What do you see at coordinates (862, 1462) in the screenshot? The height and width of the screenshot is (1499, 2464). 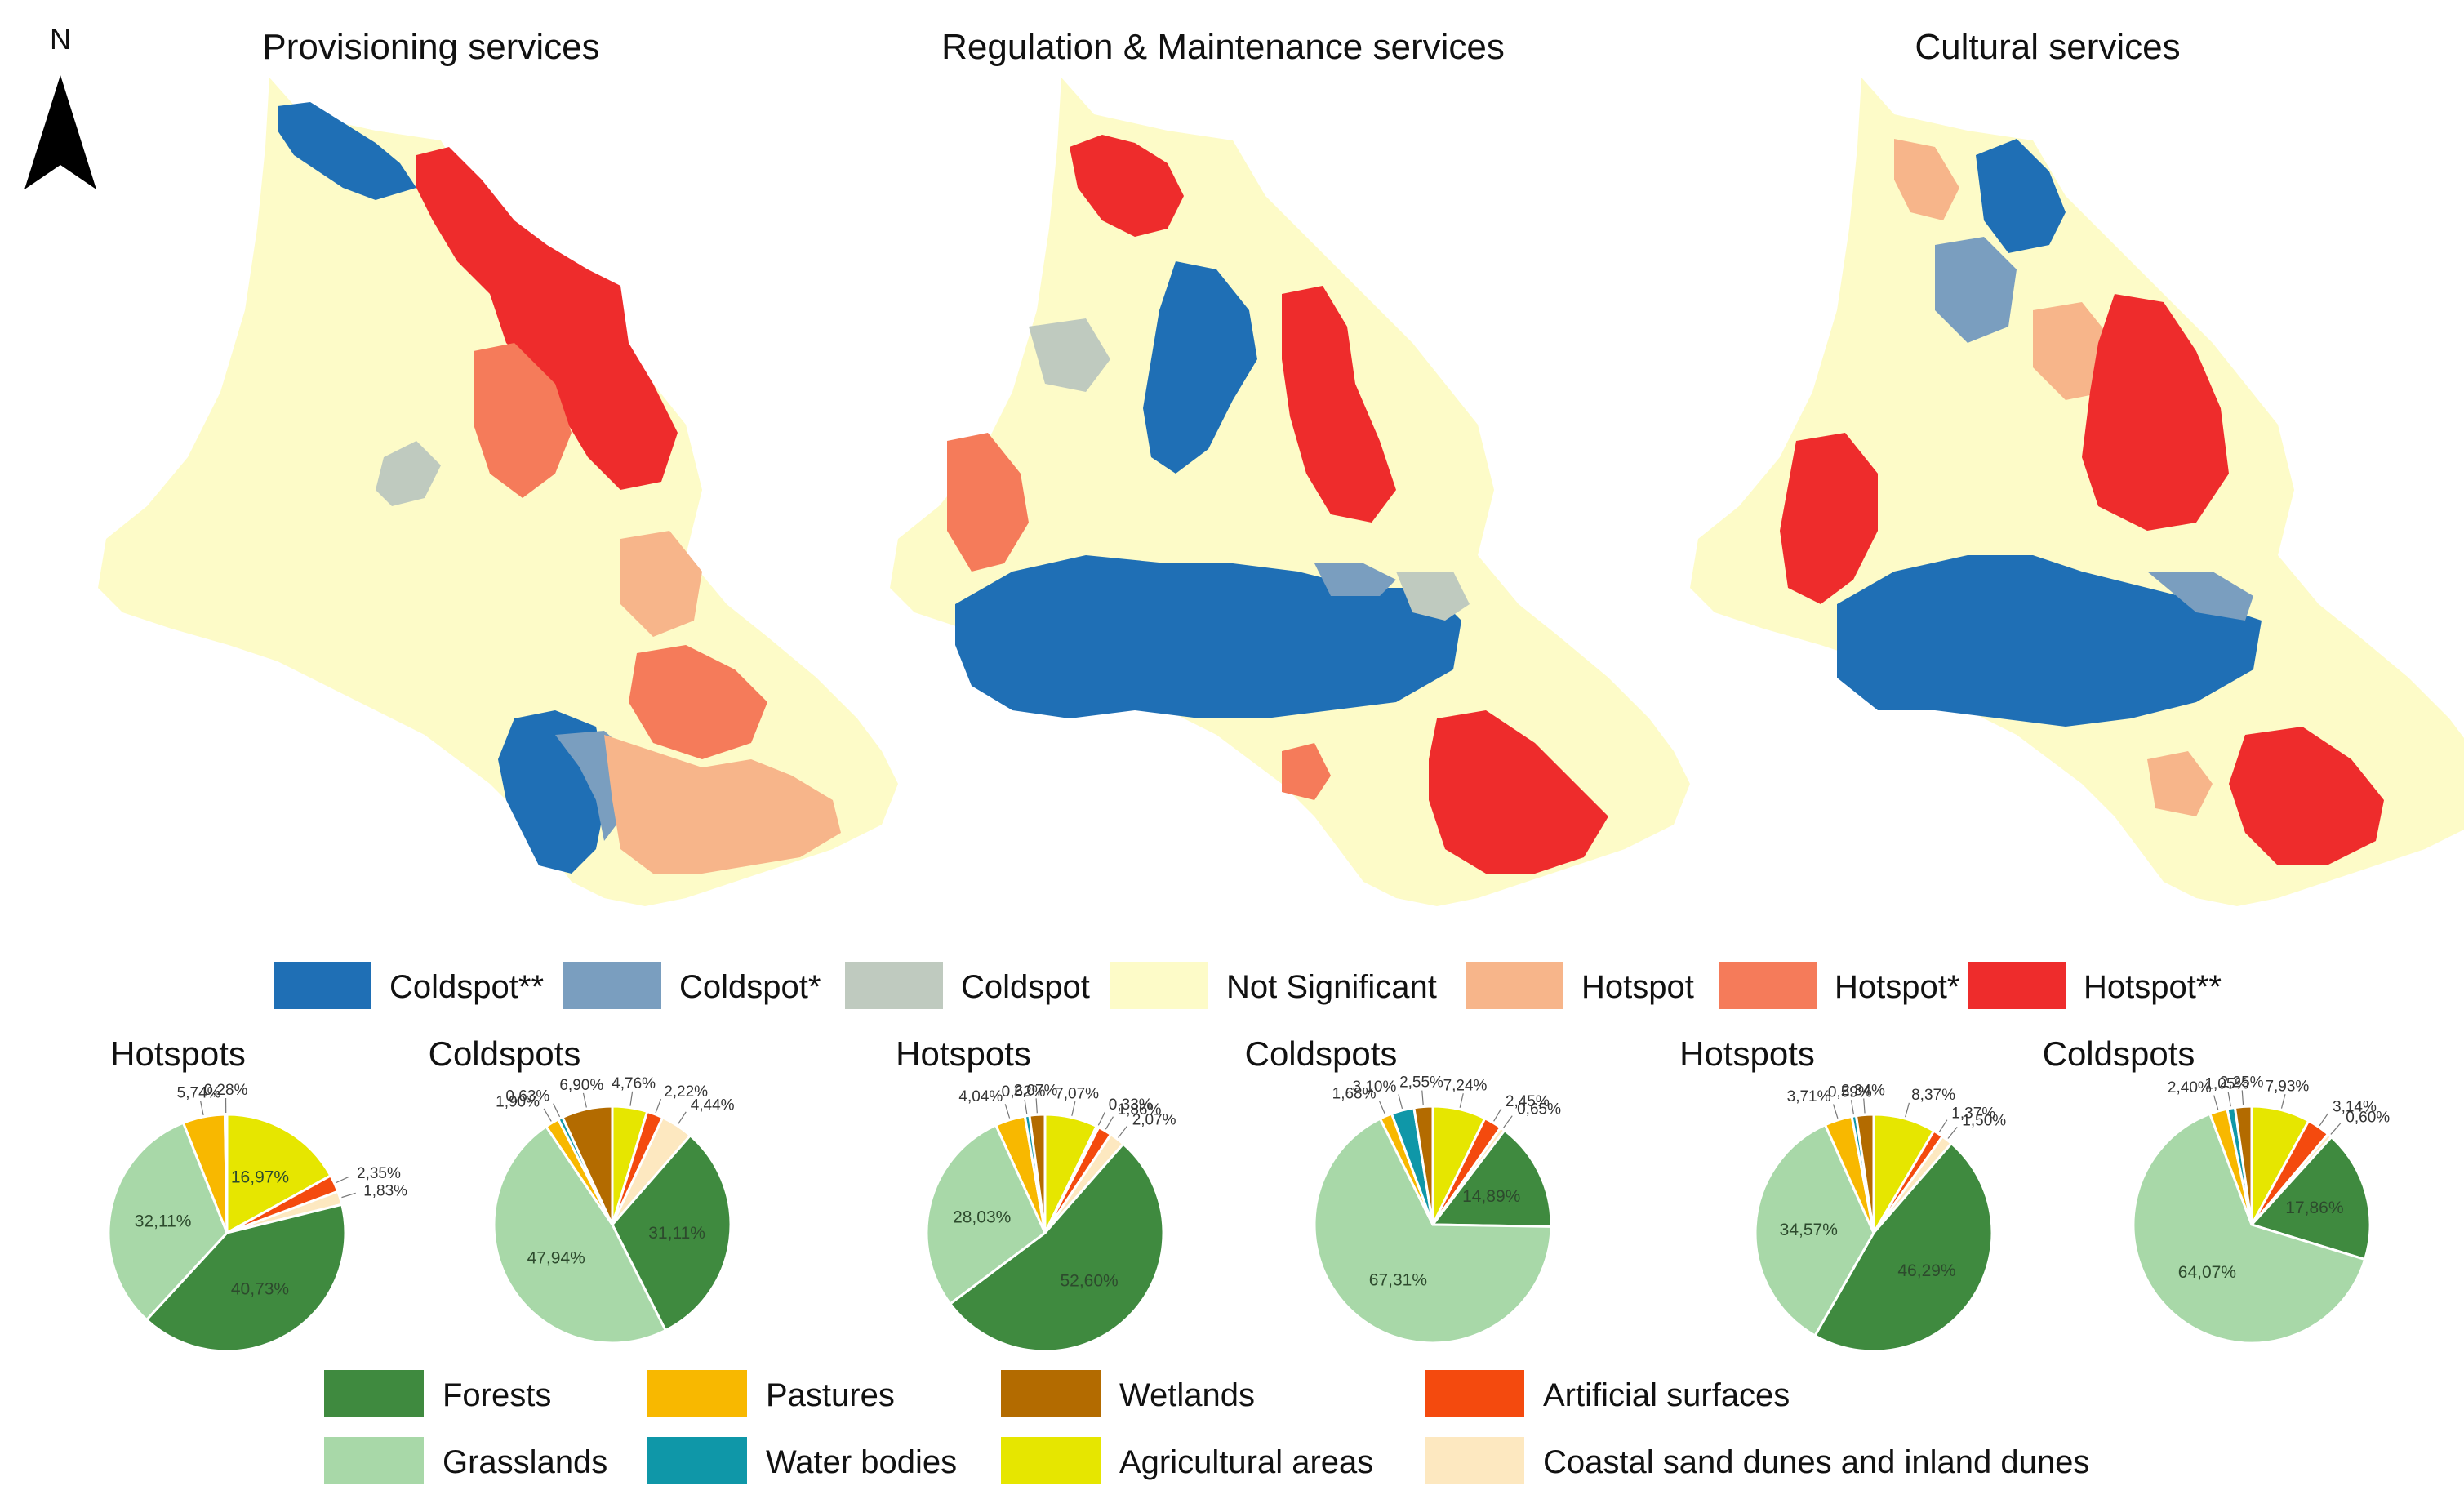 I see `landcover-legend-label: Water bodies` at bounding box center [862, 1462].